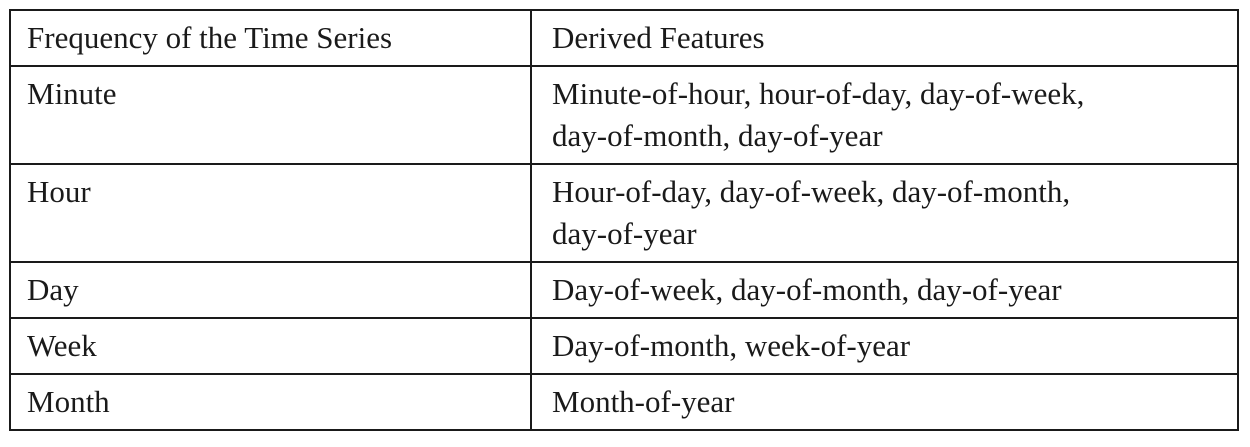 The width and height of the screenshot is (1250, 447). I want to click on features-line: day-of-year, so click(624, 233).